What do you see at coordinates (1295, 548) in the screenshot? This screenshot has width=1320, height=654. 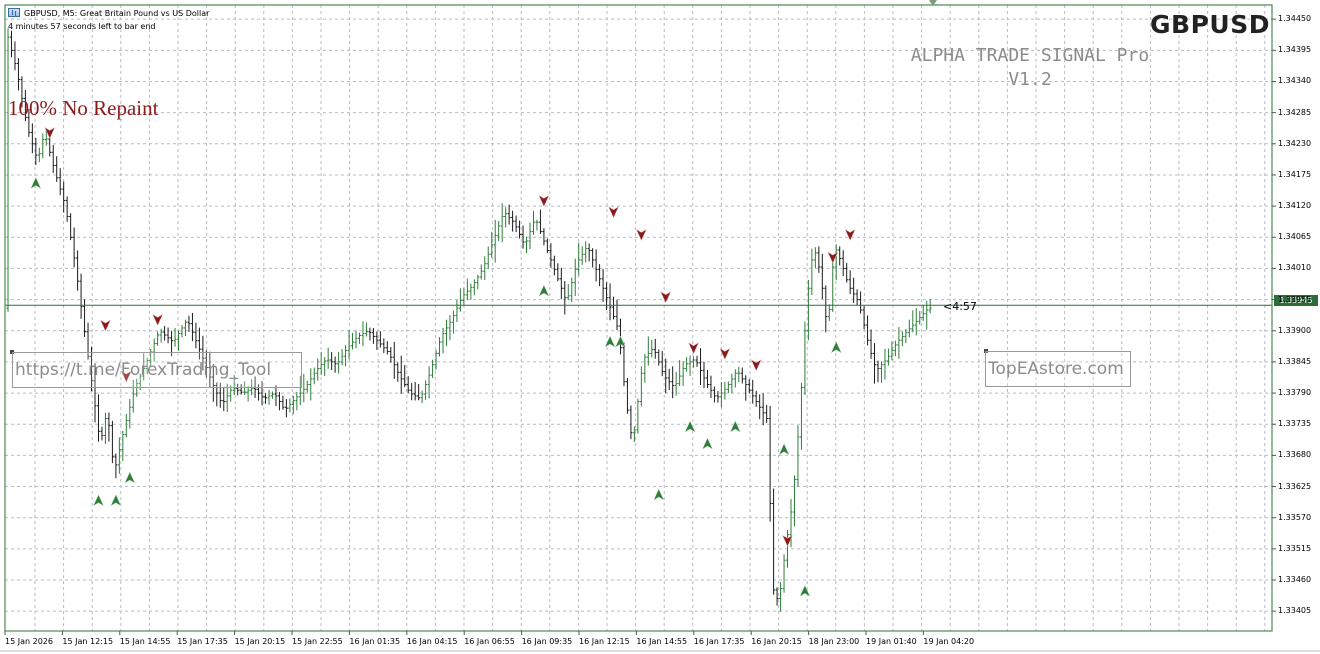 I see `price-axis-label: 1.33515` at bounding box center [1295, 548].